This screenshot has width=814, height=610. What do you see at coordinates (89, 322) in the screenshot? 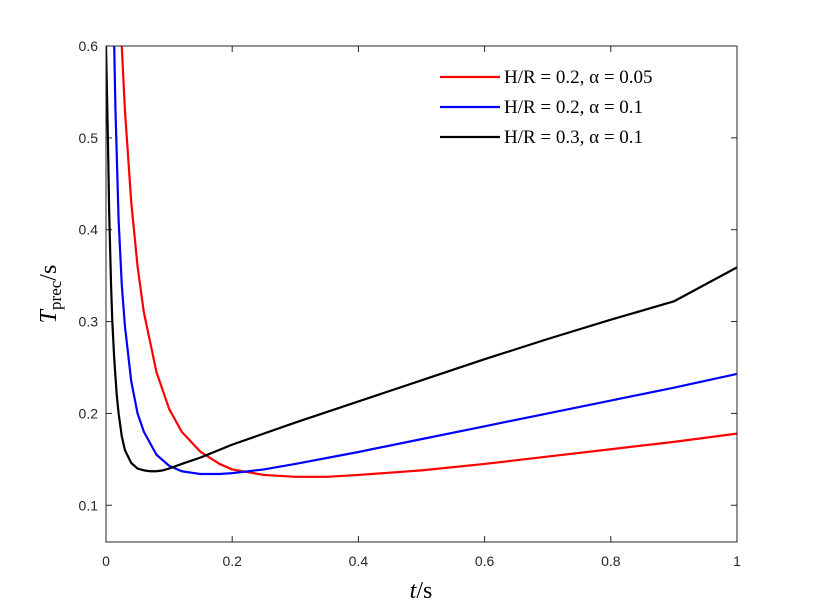
I see `y-tick-label: 0.3` at bounding box center [89, 322].